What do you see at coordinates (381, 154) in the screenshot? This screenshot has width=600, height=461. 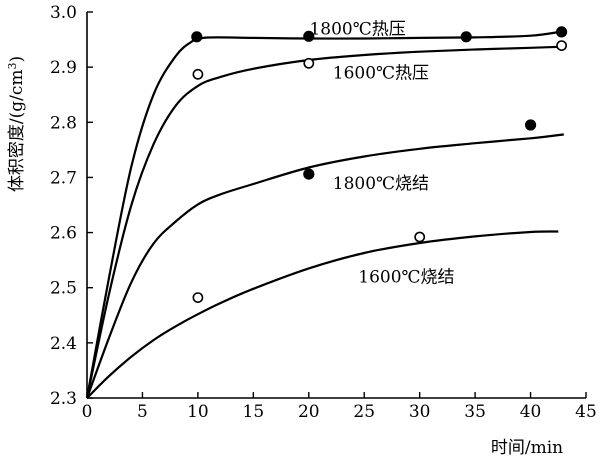 I see `curve-labels: 1800℃热压 1600℃热压 1800℃烧结 1600℃烧结` at bounding box center [381, 154].